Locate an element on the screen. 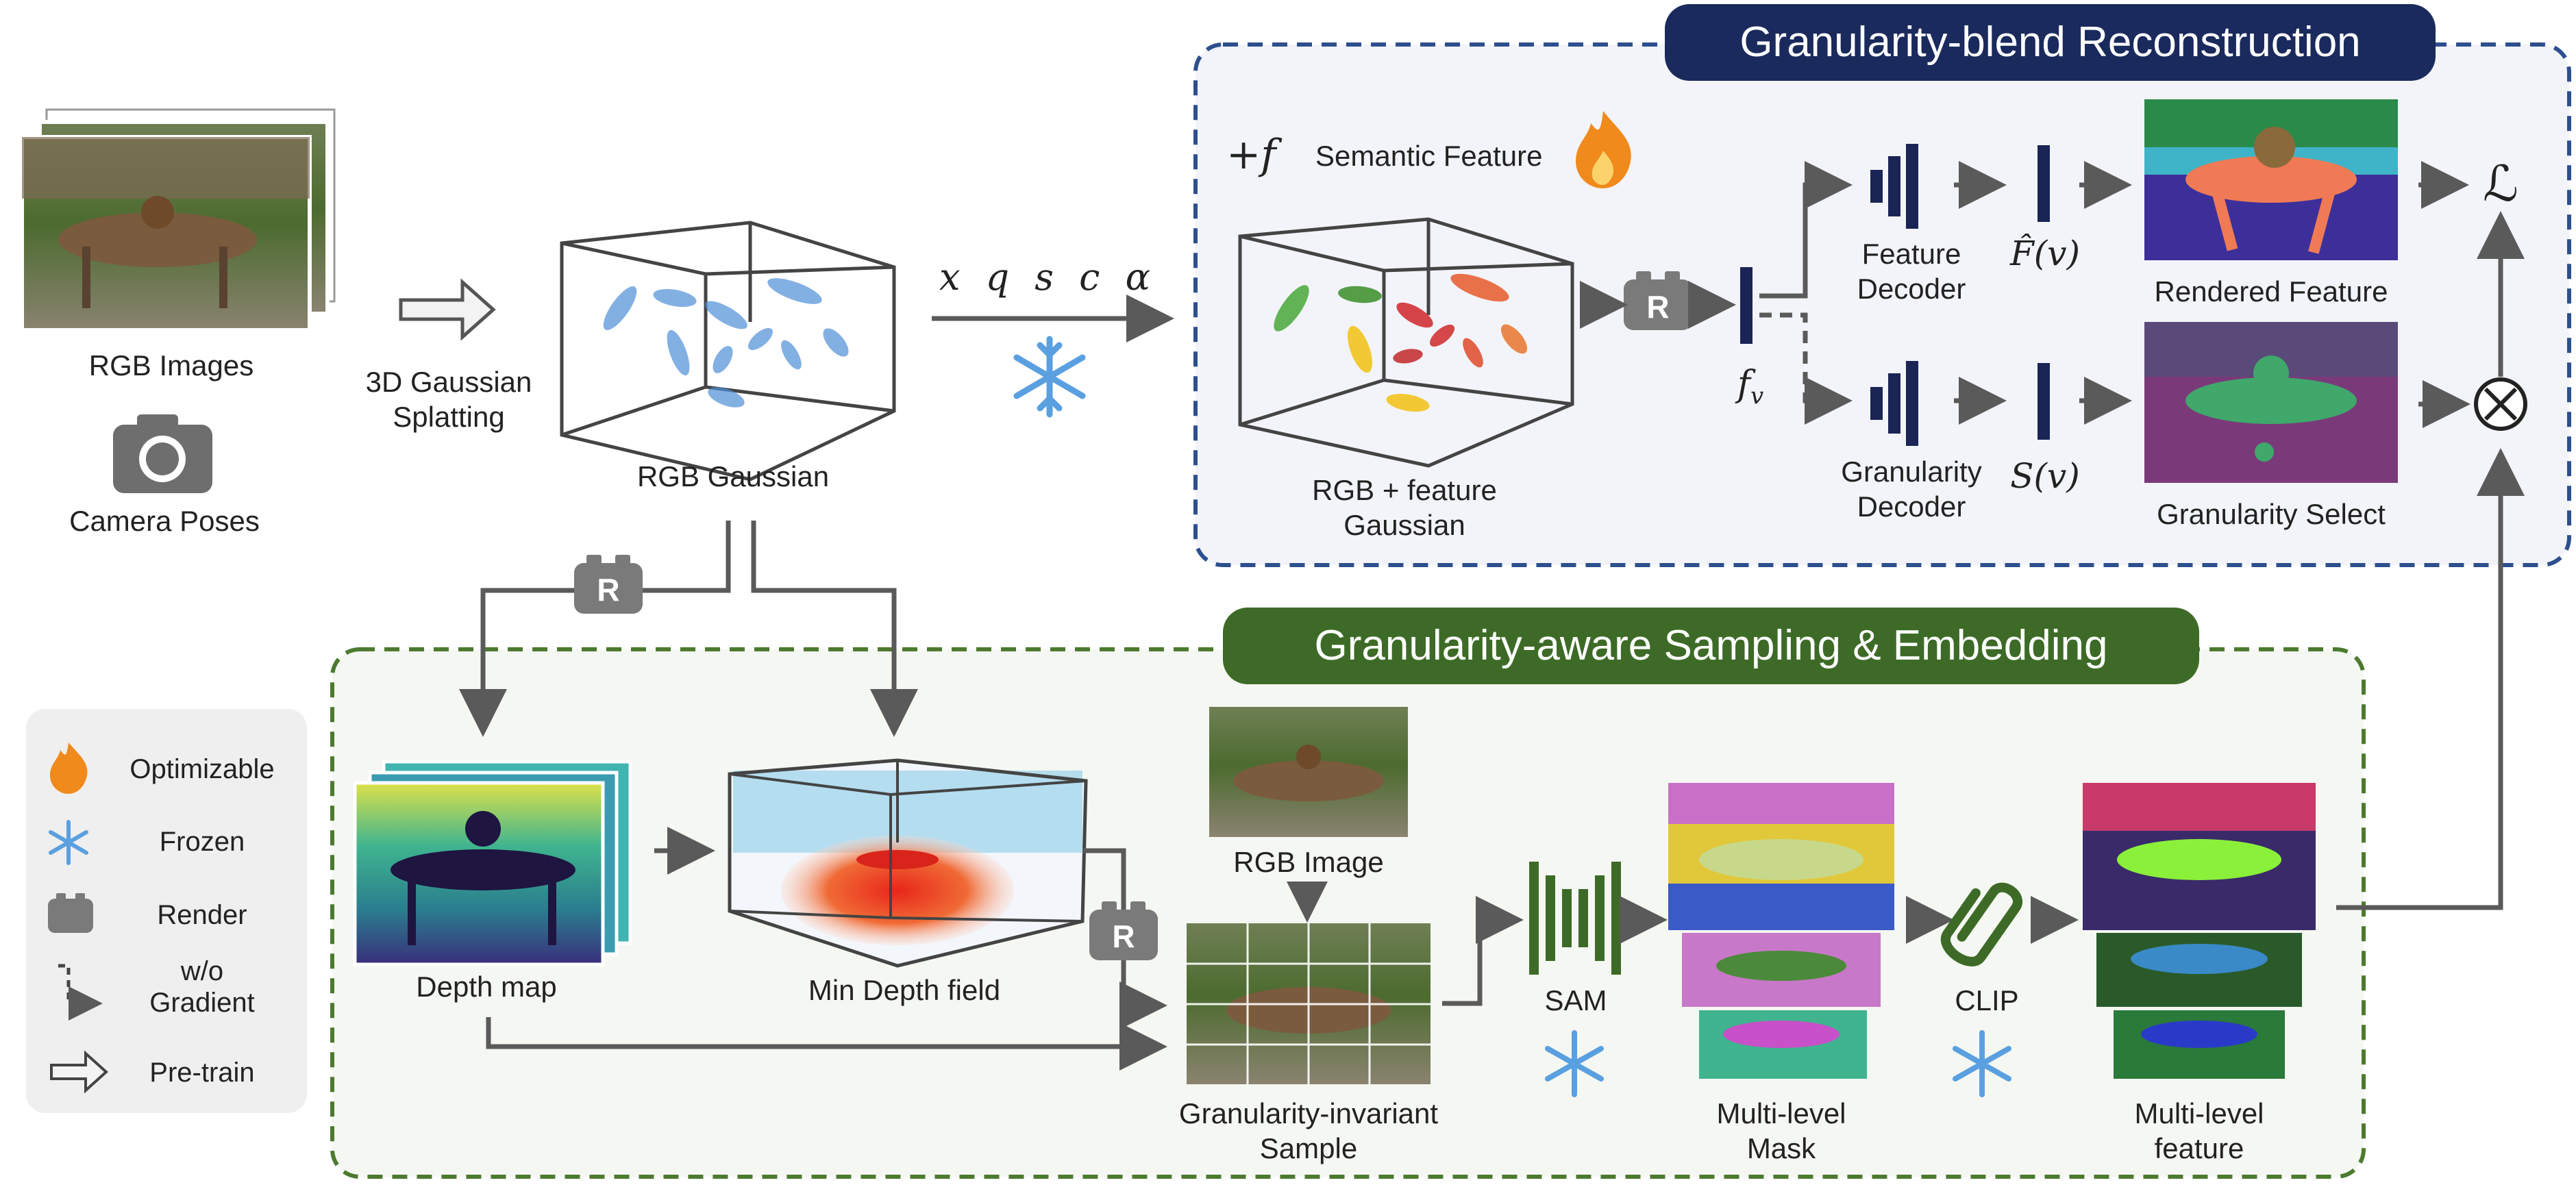 This screenshot has width=2576, height=1187. render-badge-bottom is located at coordinates (608, 584).